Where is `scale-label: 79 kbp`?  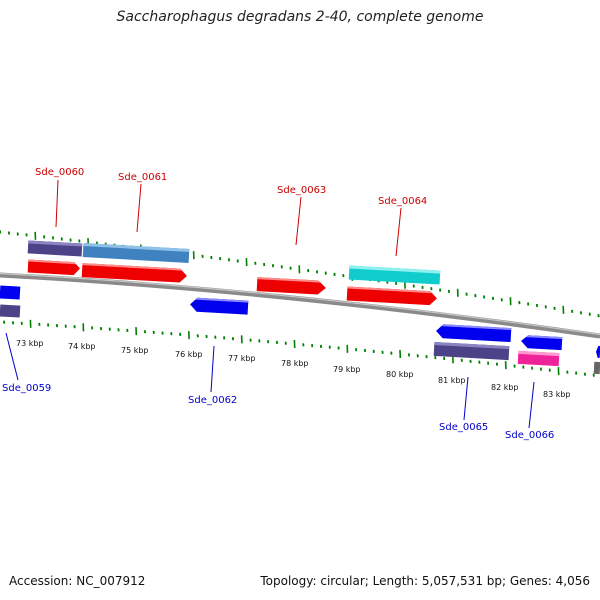
scale-label: 79 kbp is located at coordinates (347, 369).